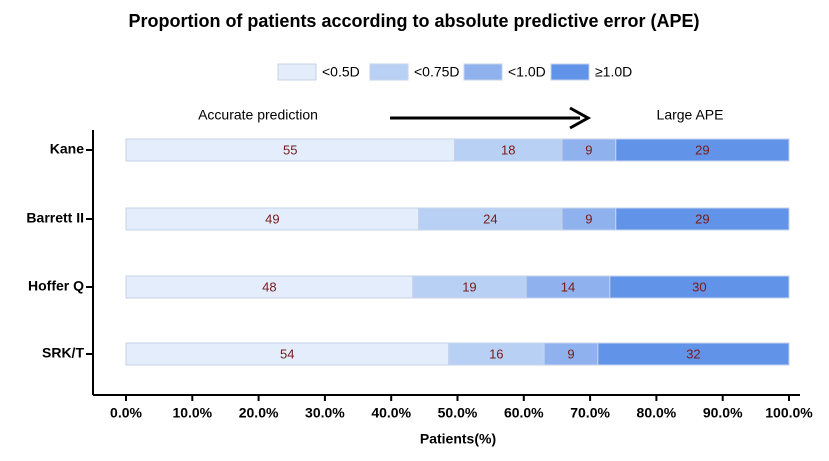 The width and height of the screenshot is (829, 461). I want to click on x-tick-label: 60.0%, so click(524, 413).